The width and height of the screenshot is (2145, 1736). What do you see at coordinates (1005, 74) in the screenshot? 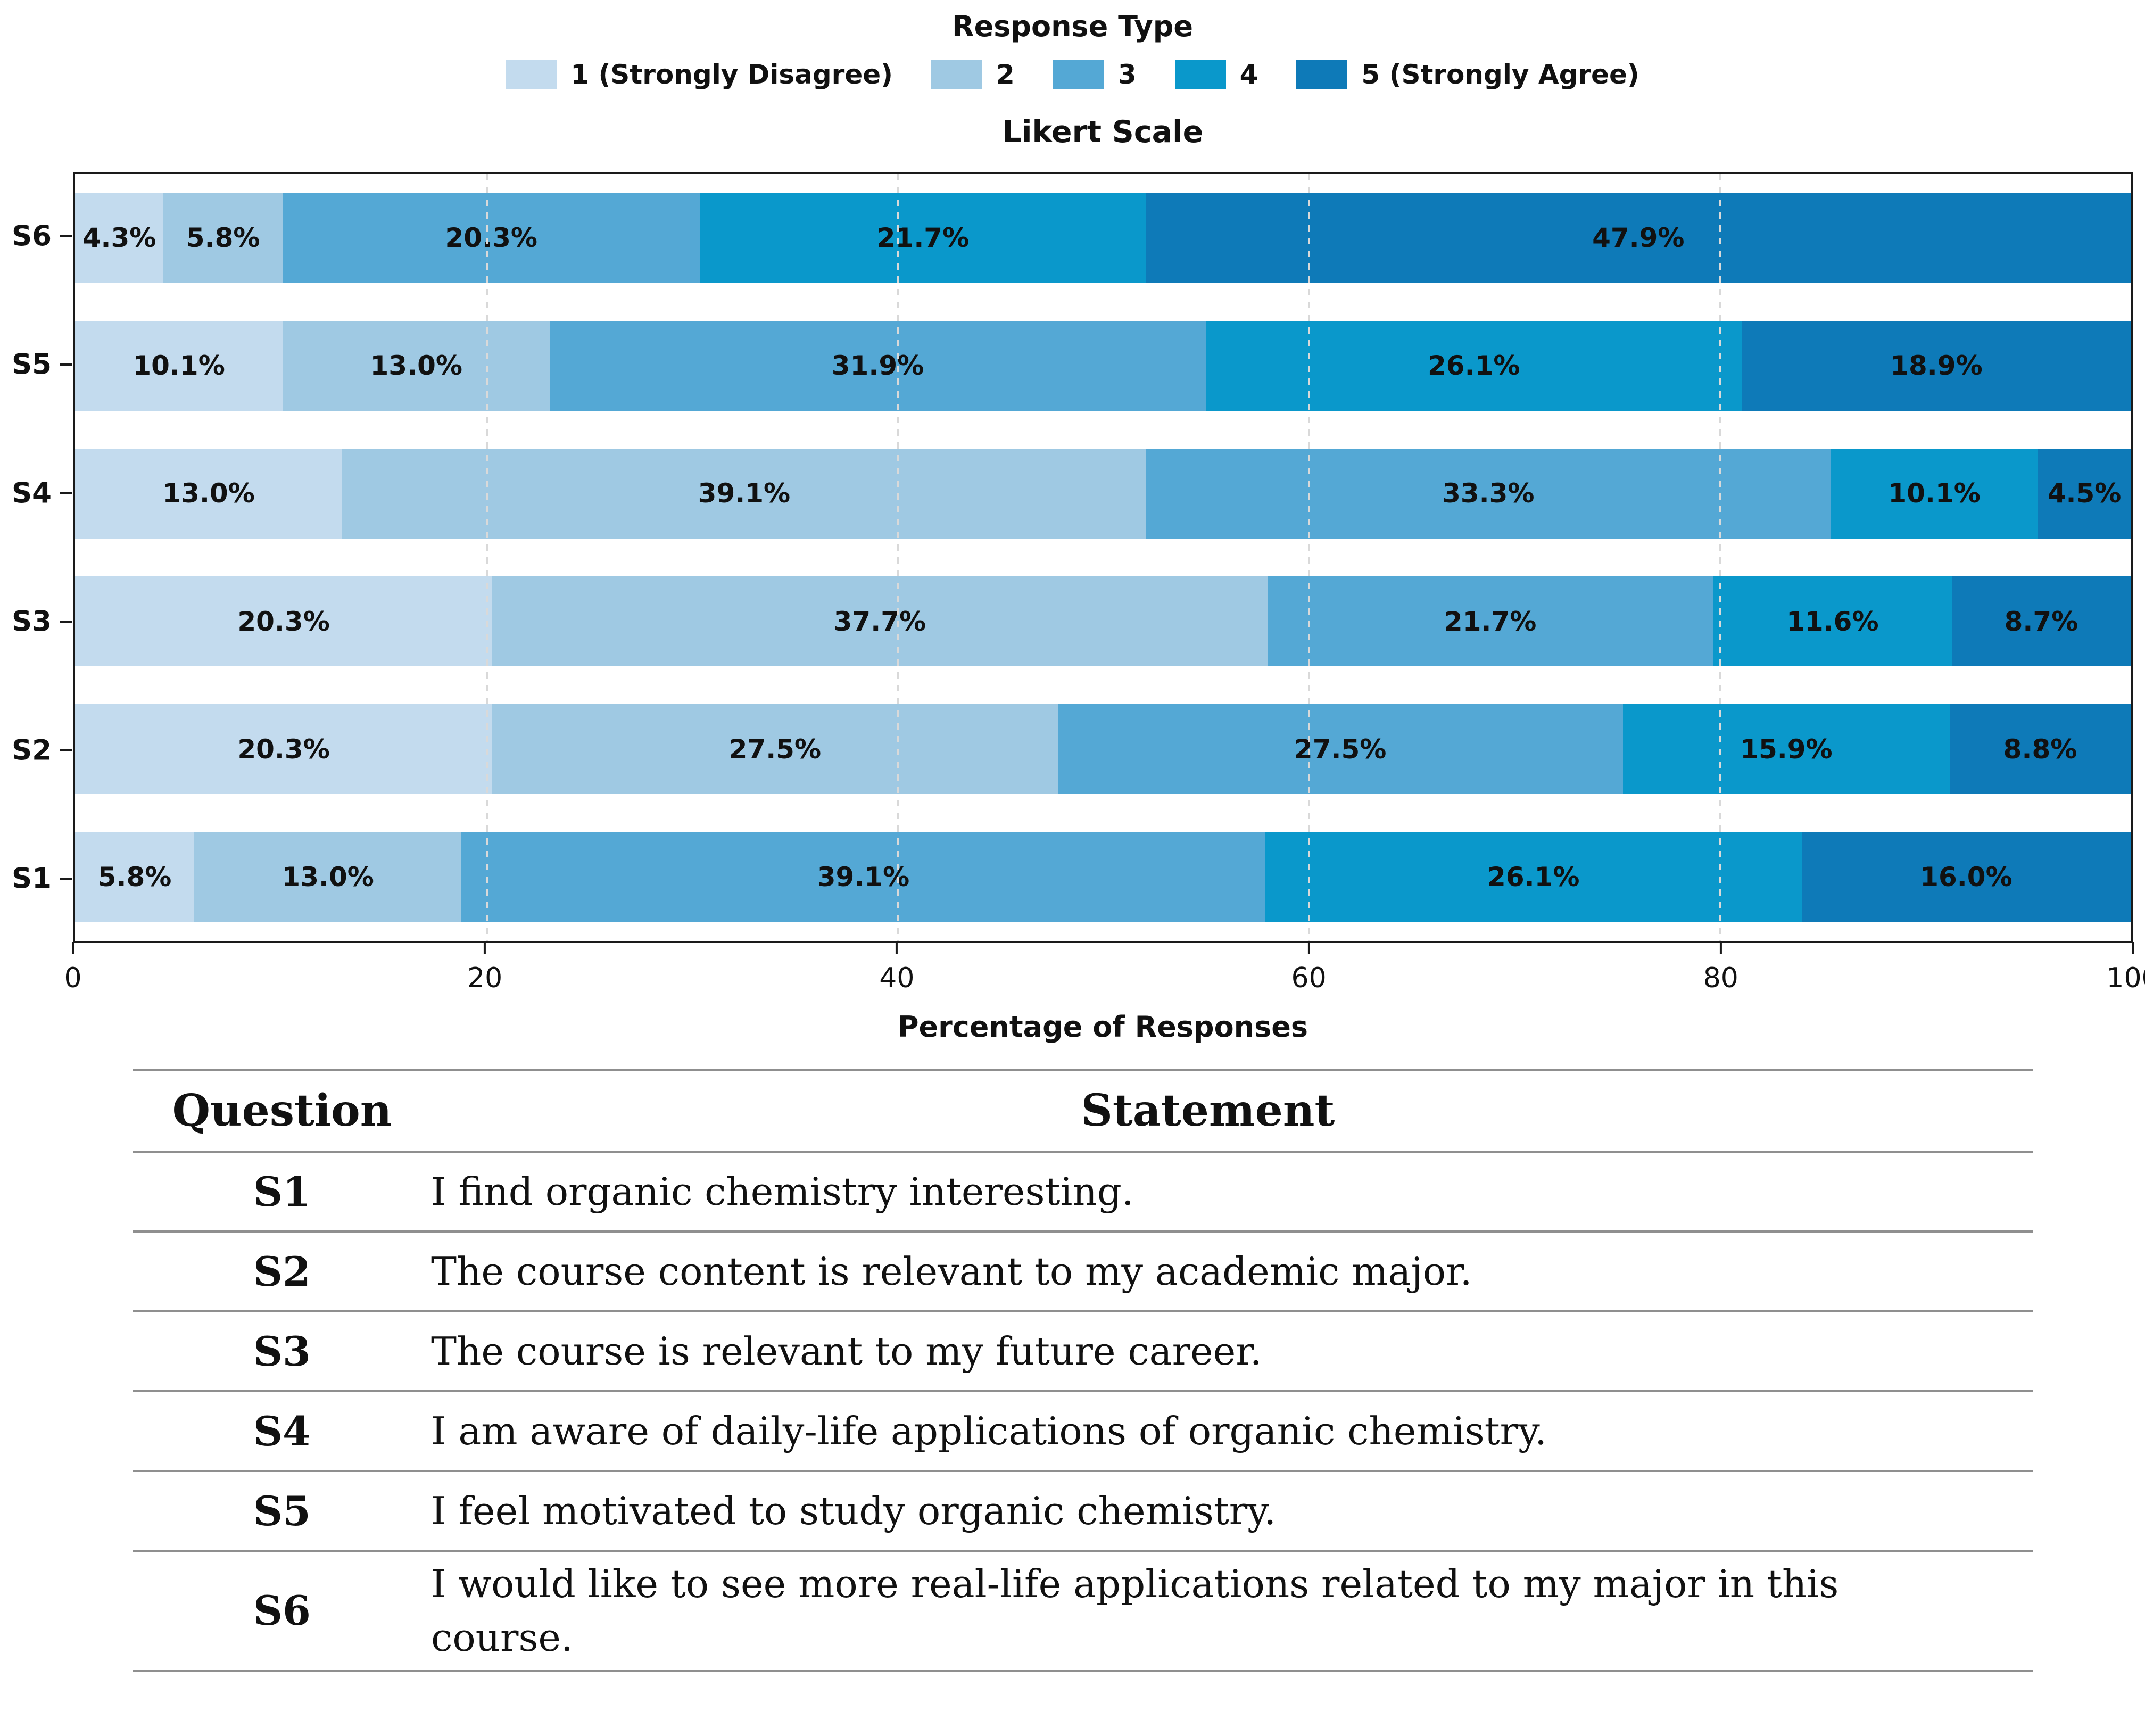
I see `legend-item-label: 2` at bounding box center [1005, 74].